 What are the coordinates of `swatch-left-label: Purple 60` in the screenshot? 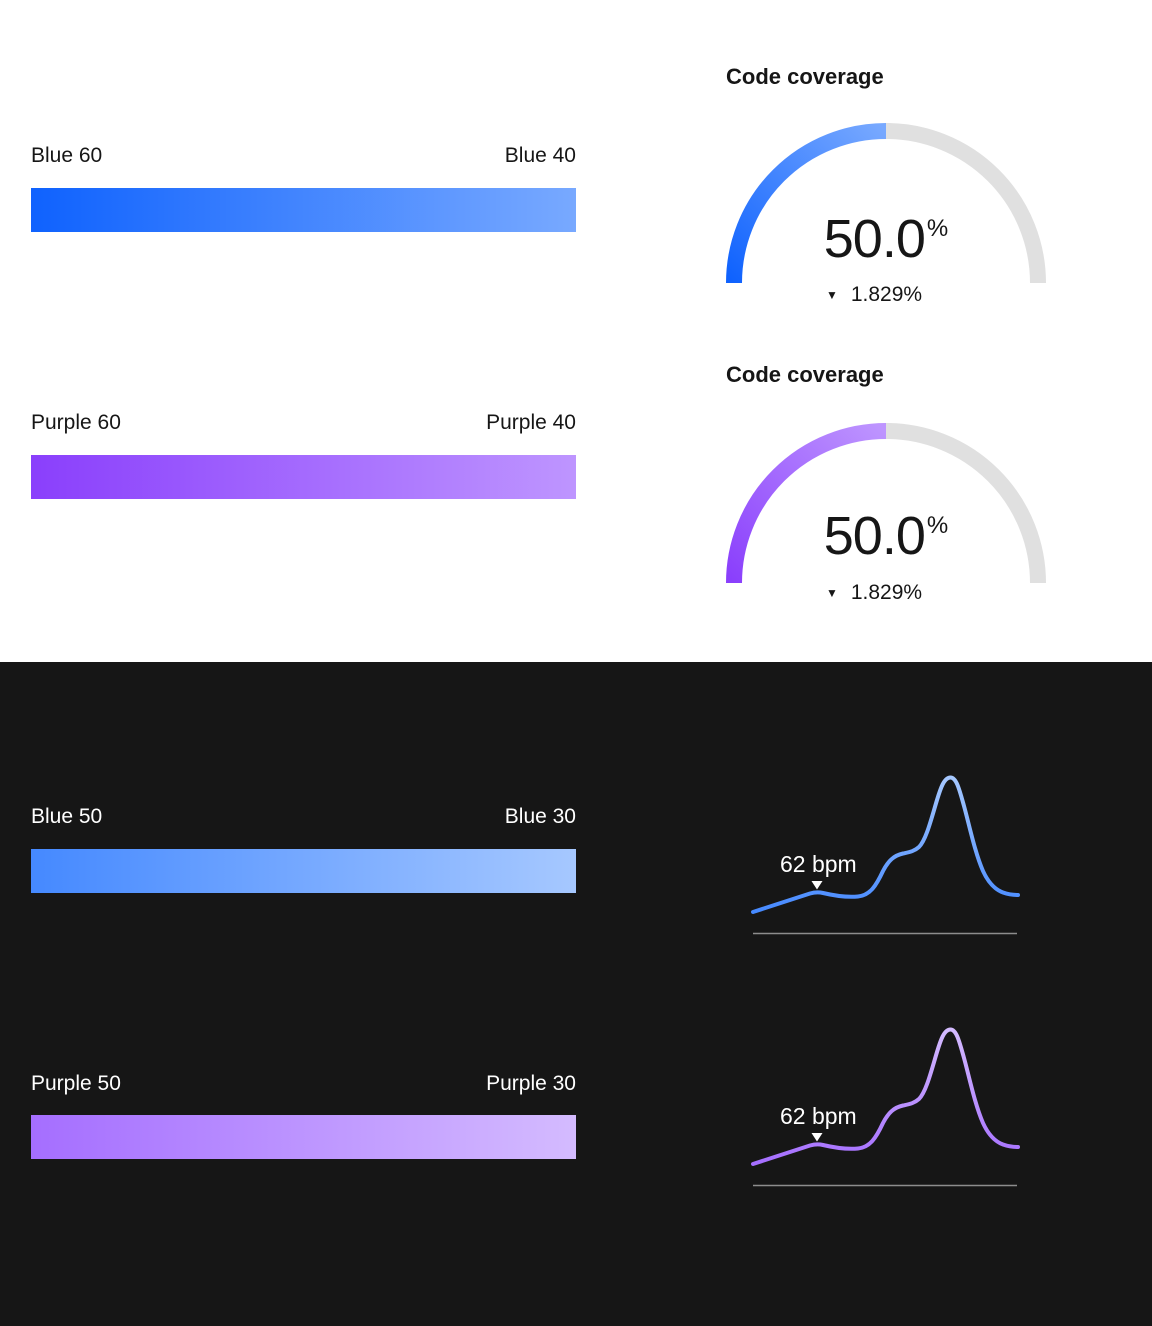 It's located at (76, 422).